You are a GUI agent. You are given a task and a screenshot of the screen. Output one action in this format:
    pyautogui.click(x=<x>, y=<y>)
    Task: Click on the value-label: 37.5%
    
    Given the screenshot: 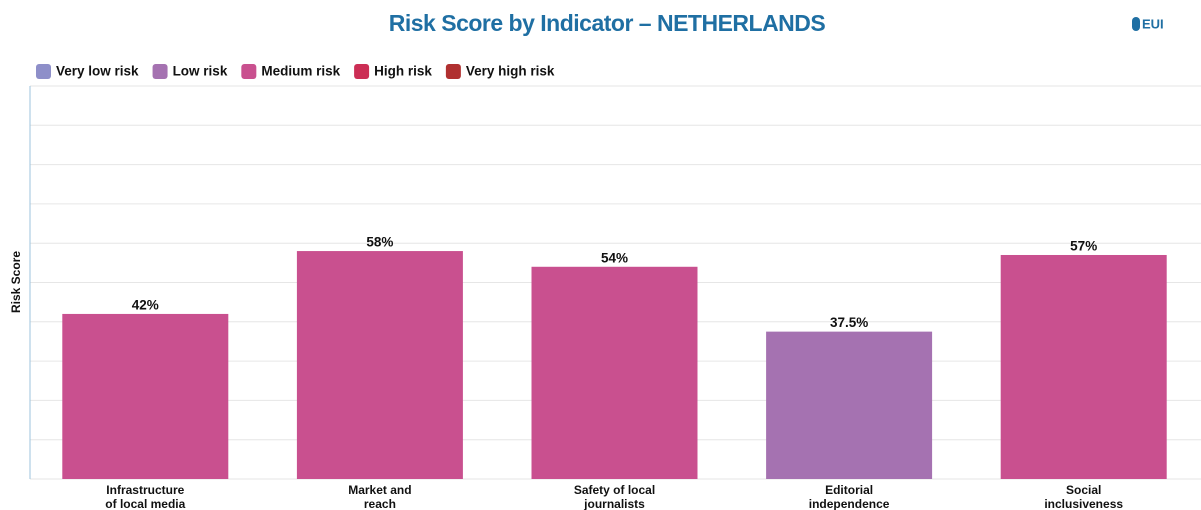 What is the action you would take?
    pyautogui.click(x=849, y=322)
    